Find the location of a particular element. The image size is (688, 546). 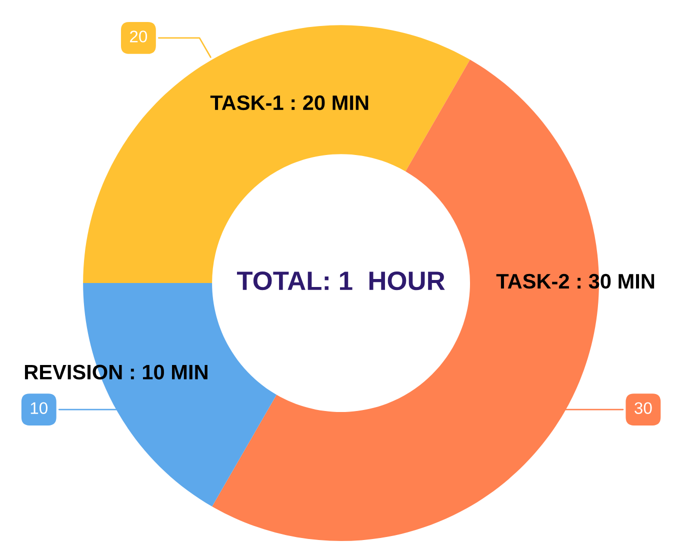

data-label: 10 is located at coordinates (39, 408).